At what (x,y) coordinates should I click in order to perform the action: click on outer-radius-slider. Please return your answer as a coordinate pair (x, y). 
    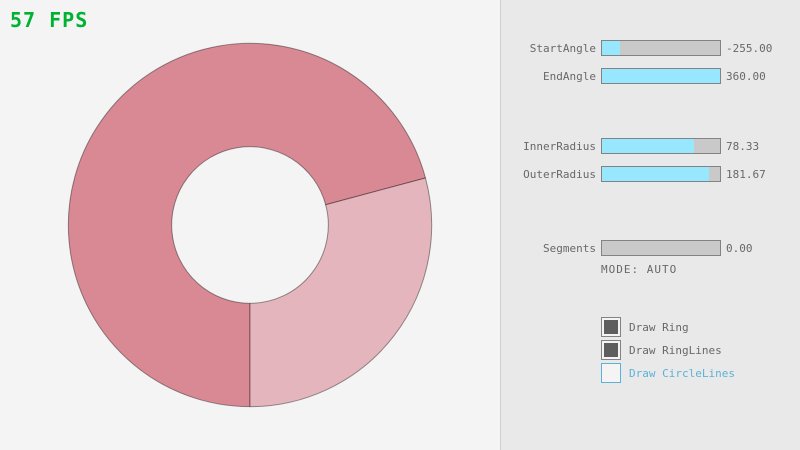
    Looking at the image, I should click on (661, 174).